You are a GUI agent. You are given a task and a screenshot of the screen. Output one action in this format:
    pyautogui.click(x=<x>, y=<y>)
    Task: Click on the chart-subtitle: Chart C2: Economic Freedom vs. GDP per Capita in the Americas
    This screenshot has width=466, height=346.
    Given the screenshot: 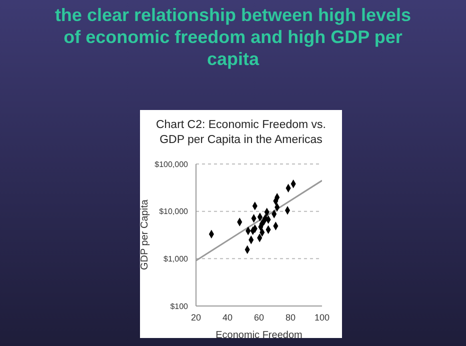 What is the action you would take?
    pyautogui.click(x=240, y=133)
    